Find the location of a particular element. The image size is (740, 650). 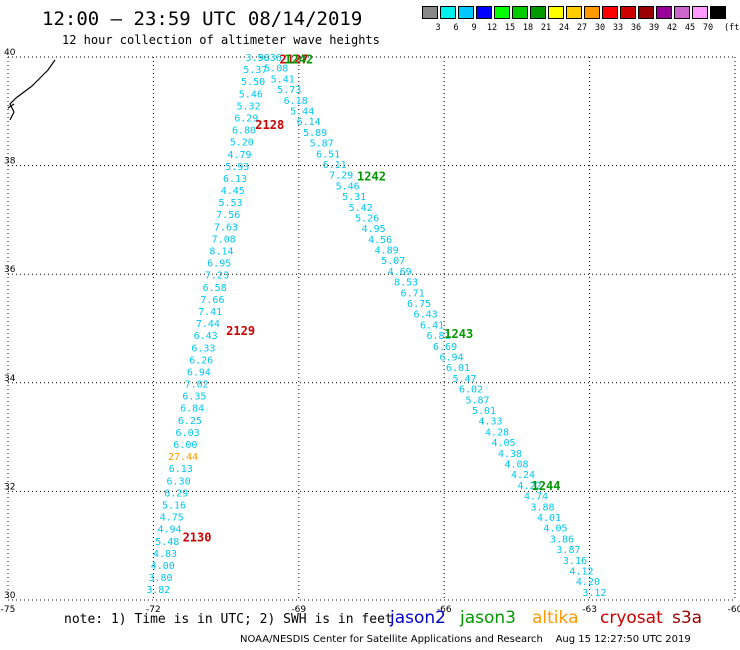

track-right-value: 3.12 is located at coordinates (594, 593).